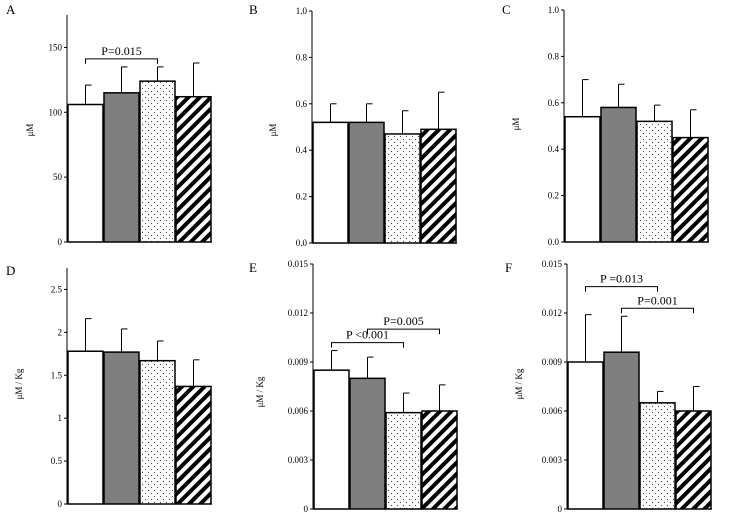 This screenshot has width=739, height=512. What do you see at coordinates (253, 267) in the screenshot?
I see `panel-letter: E` at bounding box center [253, 267].